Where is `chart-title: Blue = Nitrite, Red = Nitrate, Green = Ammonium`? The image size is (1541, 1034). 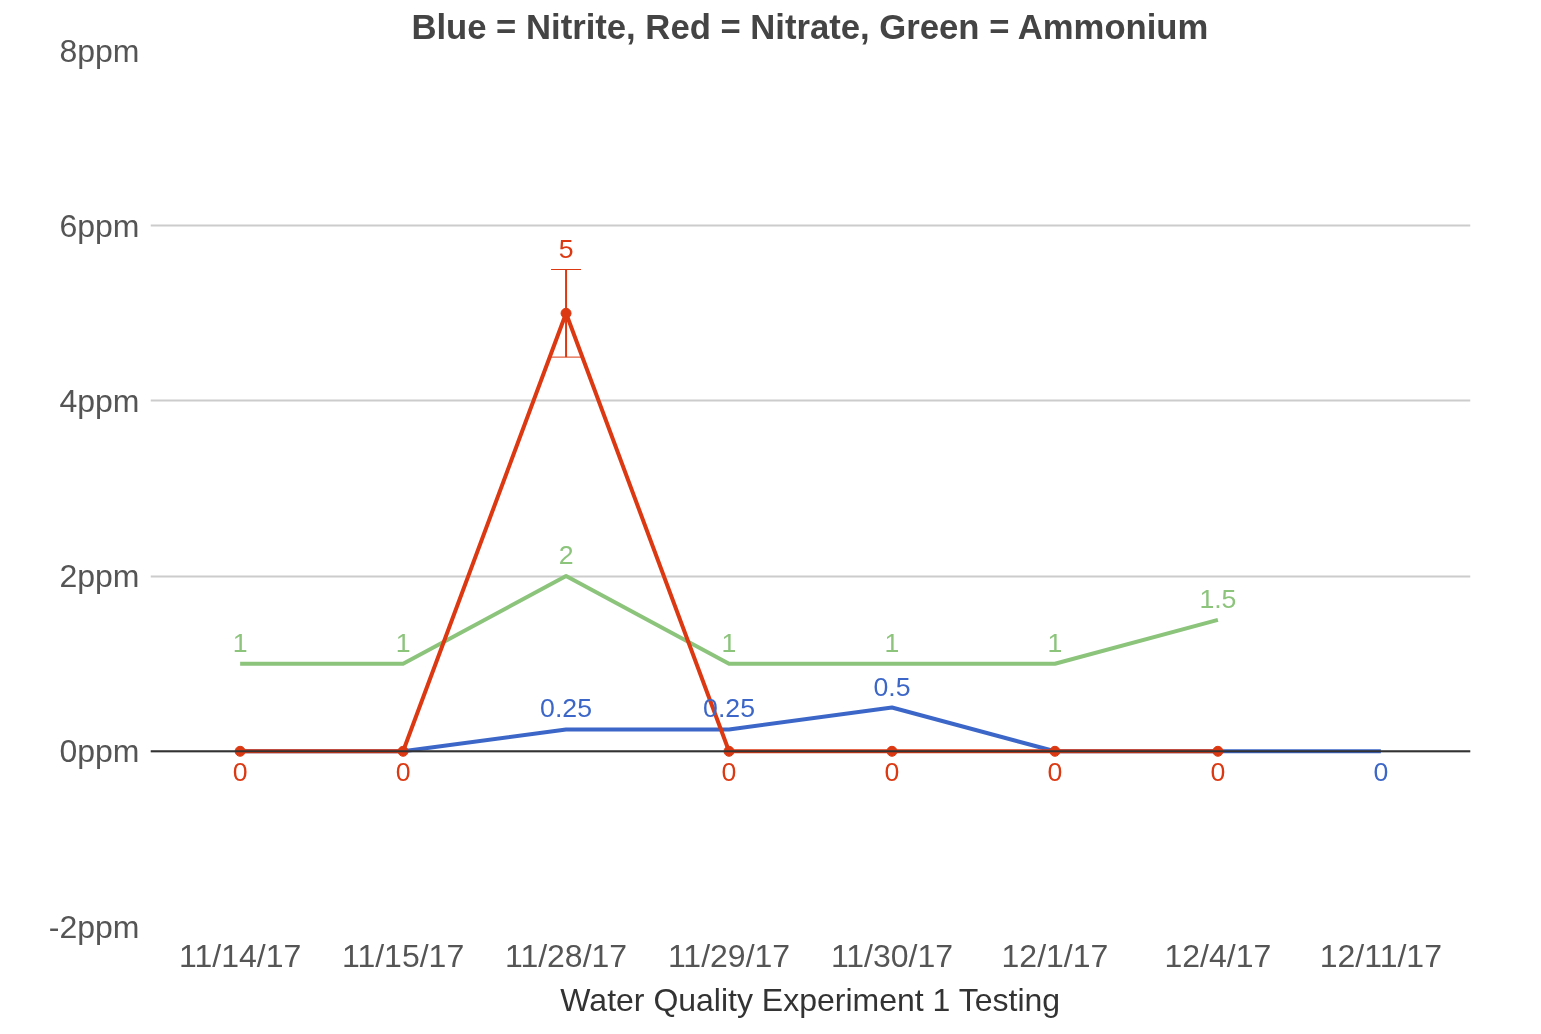
chart-title: Blue = Nitrite, Red = Nitrate, Green = Ammonium is located at coordinates (810, 26).